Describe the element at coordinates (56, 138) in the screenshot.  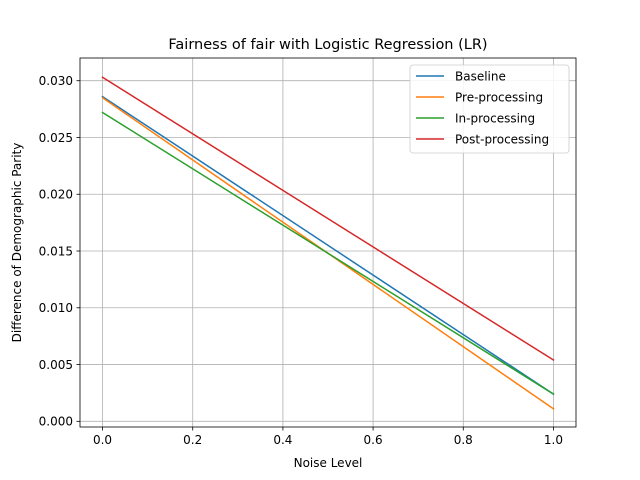
I see `y-tick-label: 0.025` at that location.